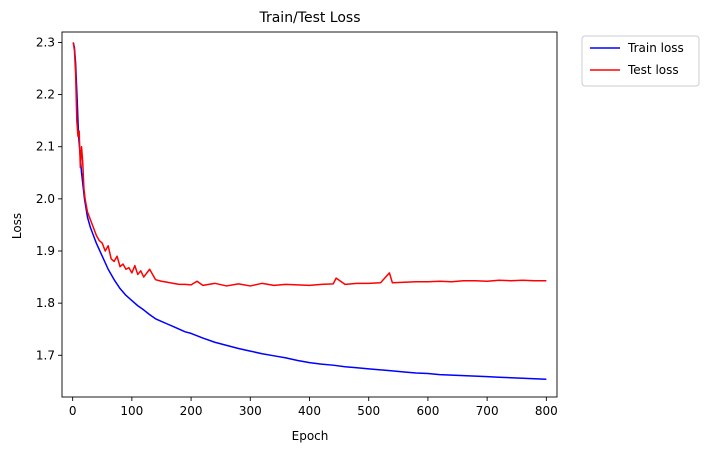 The image size is (708, 453). What do you see at coordinates (427, 411) in the screenshot?
I see `x-tick-label: 600` at bounding box center [427, 411].